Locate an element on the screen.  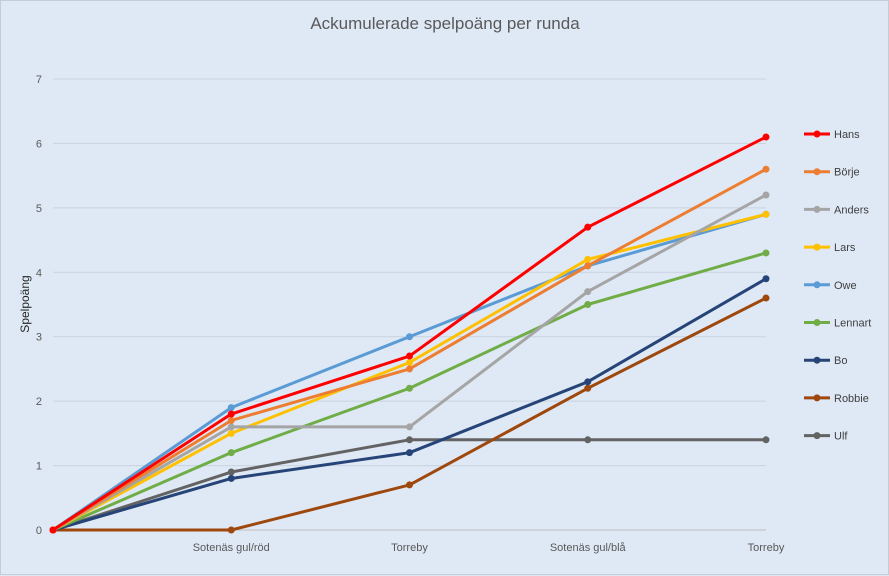
legend-label: Ulf is located at coordinates (841, 437).